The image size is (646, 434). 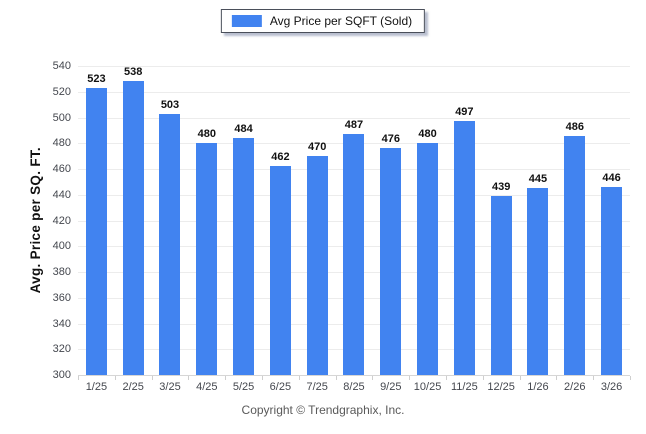 I want to click on bar-column-11/25: 497, so click(x=464, y=220).